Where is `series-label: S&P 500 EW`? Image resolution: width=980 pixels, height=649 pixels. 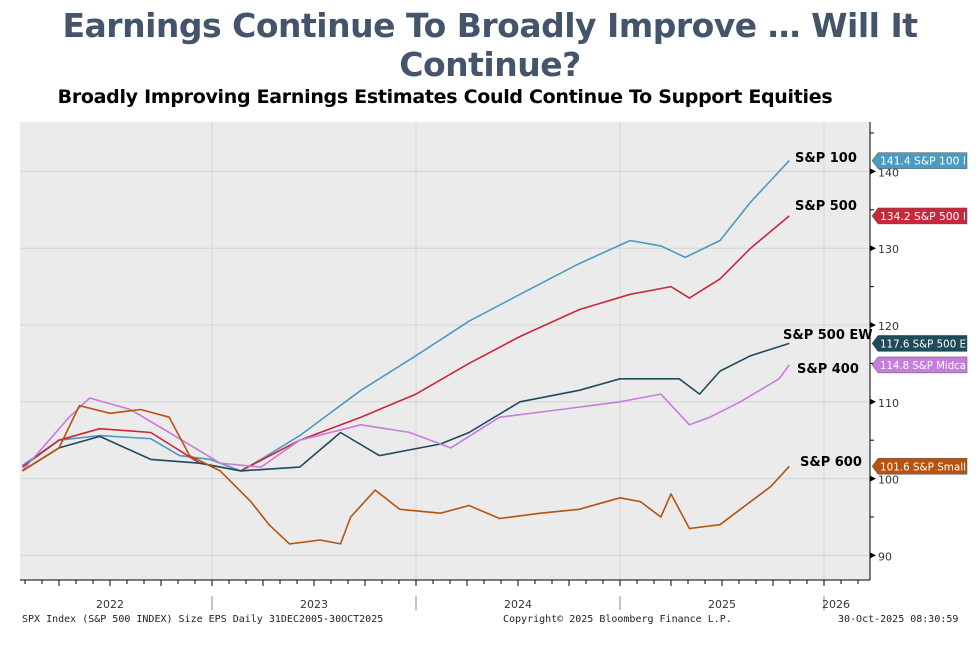
series-label: S&P 500 EW is located at coordinates (828, 335).